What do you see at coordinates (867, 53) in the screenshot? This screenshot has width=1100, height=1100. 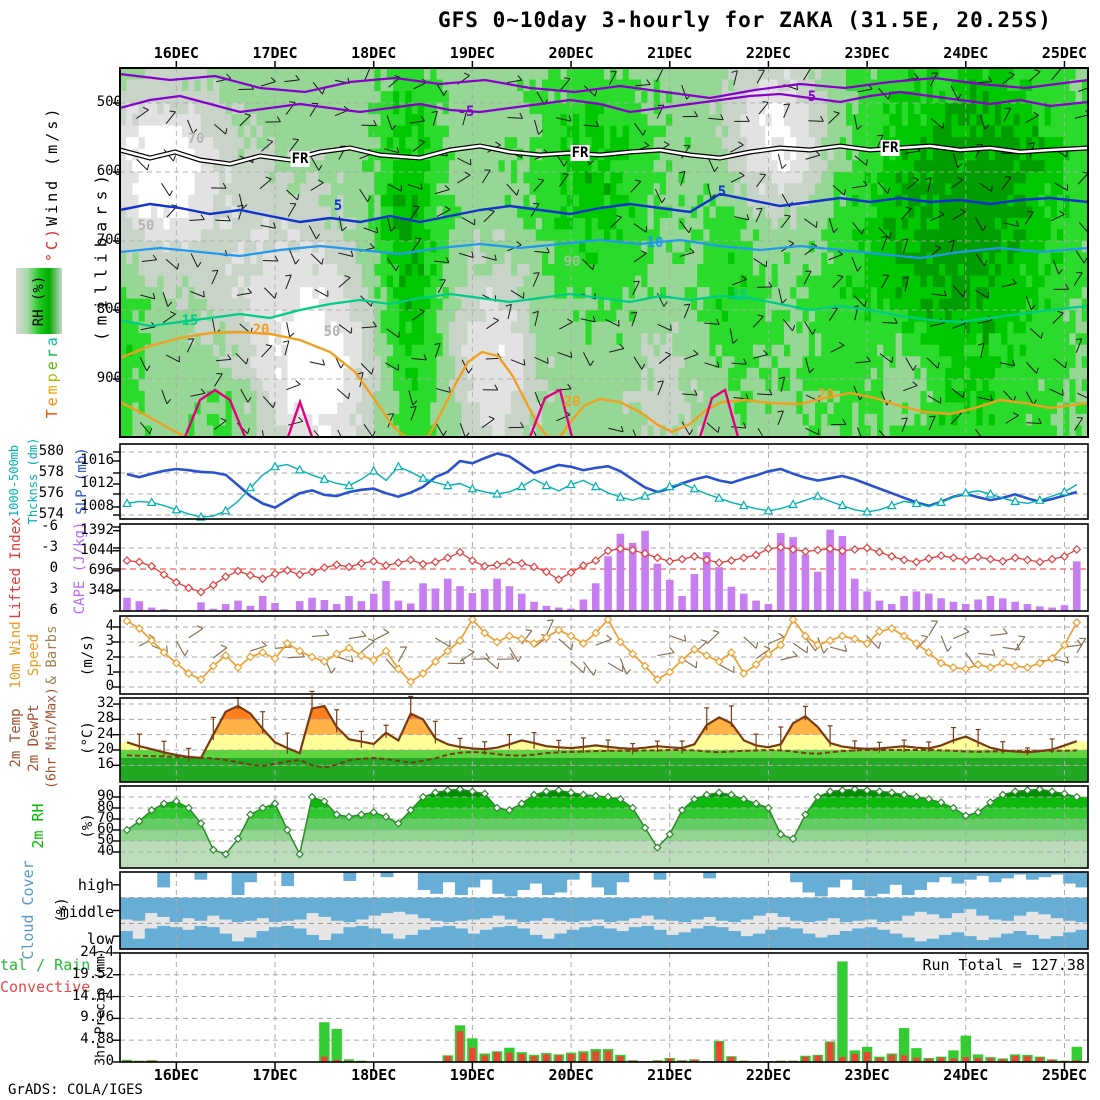 I see `day-label-top: 23DEC` at bounding box center [867, 53].